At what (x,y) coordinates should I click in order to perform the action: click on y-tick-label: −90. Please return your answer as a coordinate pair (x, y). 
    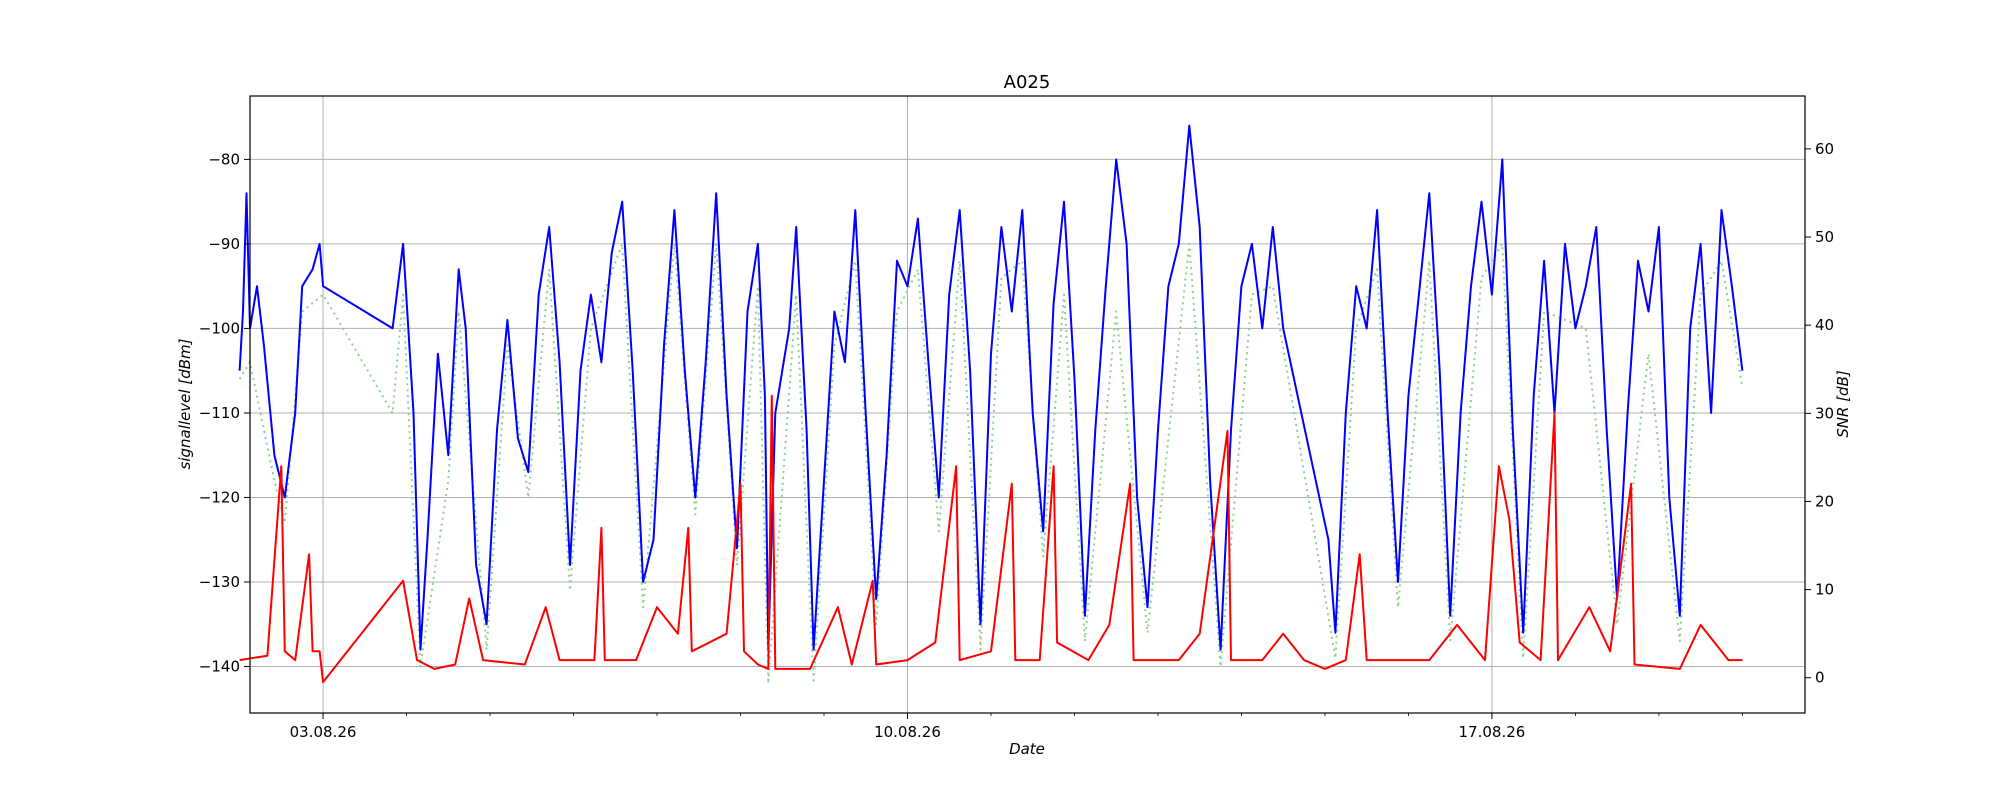
    Looking at the image, I should click on (224, 244).